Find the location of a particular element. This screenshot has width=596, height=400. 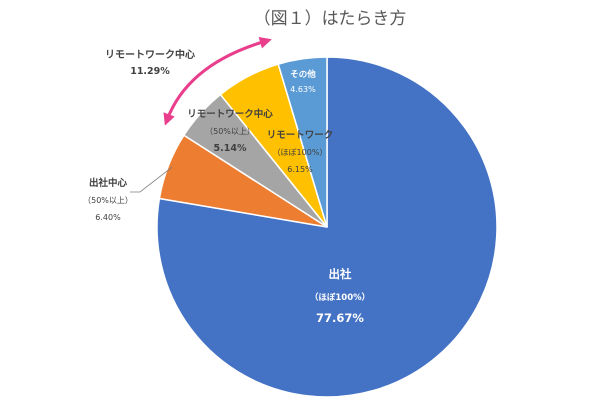

slice-value-label-1-2: 6.40% is located at coordinates (108, 217).